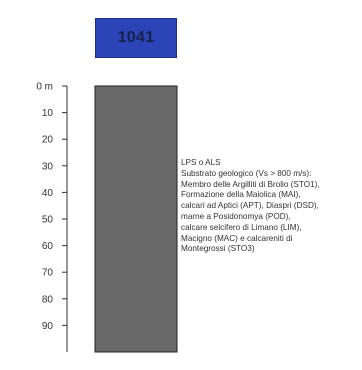 The height and width of the screenshot is (370, 362). What do you see at coordinates (48, 193) in the screenshot?
I see `depth-tick-label: 40` at bounding box center [48, 193].